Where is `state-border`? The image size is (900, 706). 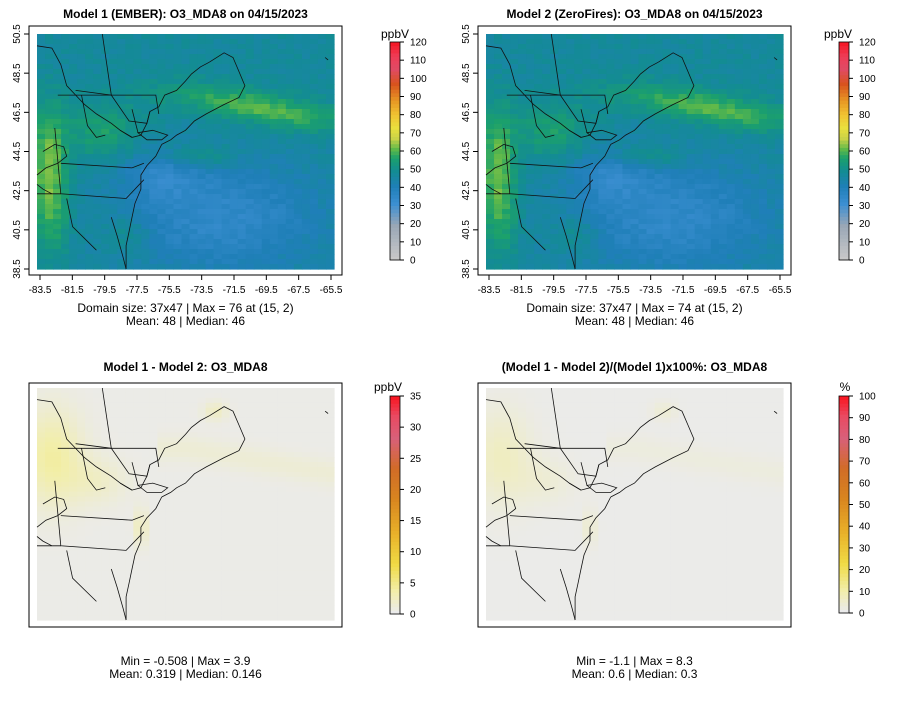 state-border is located at coordinates (575, 133).